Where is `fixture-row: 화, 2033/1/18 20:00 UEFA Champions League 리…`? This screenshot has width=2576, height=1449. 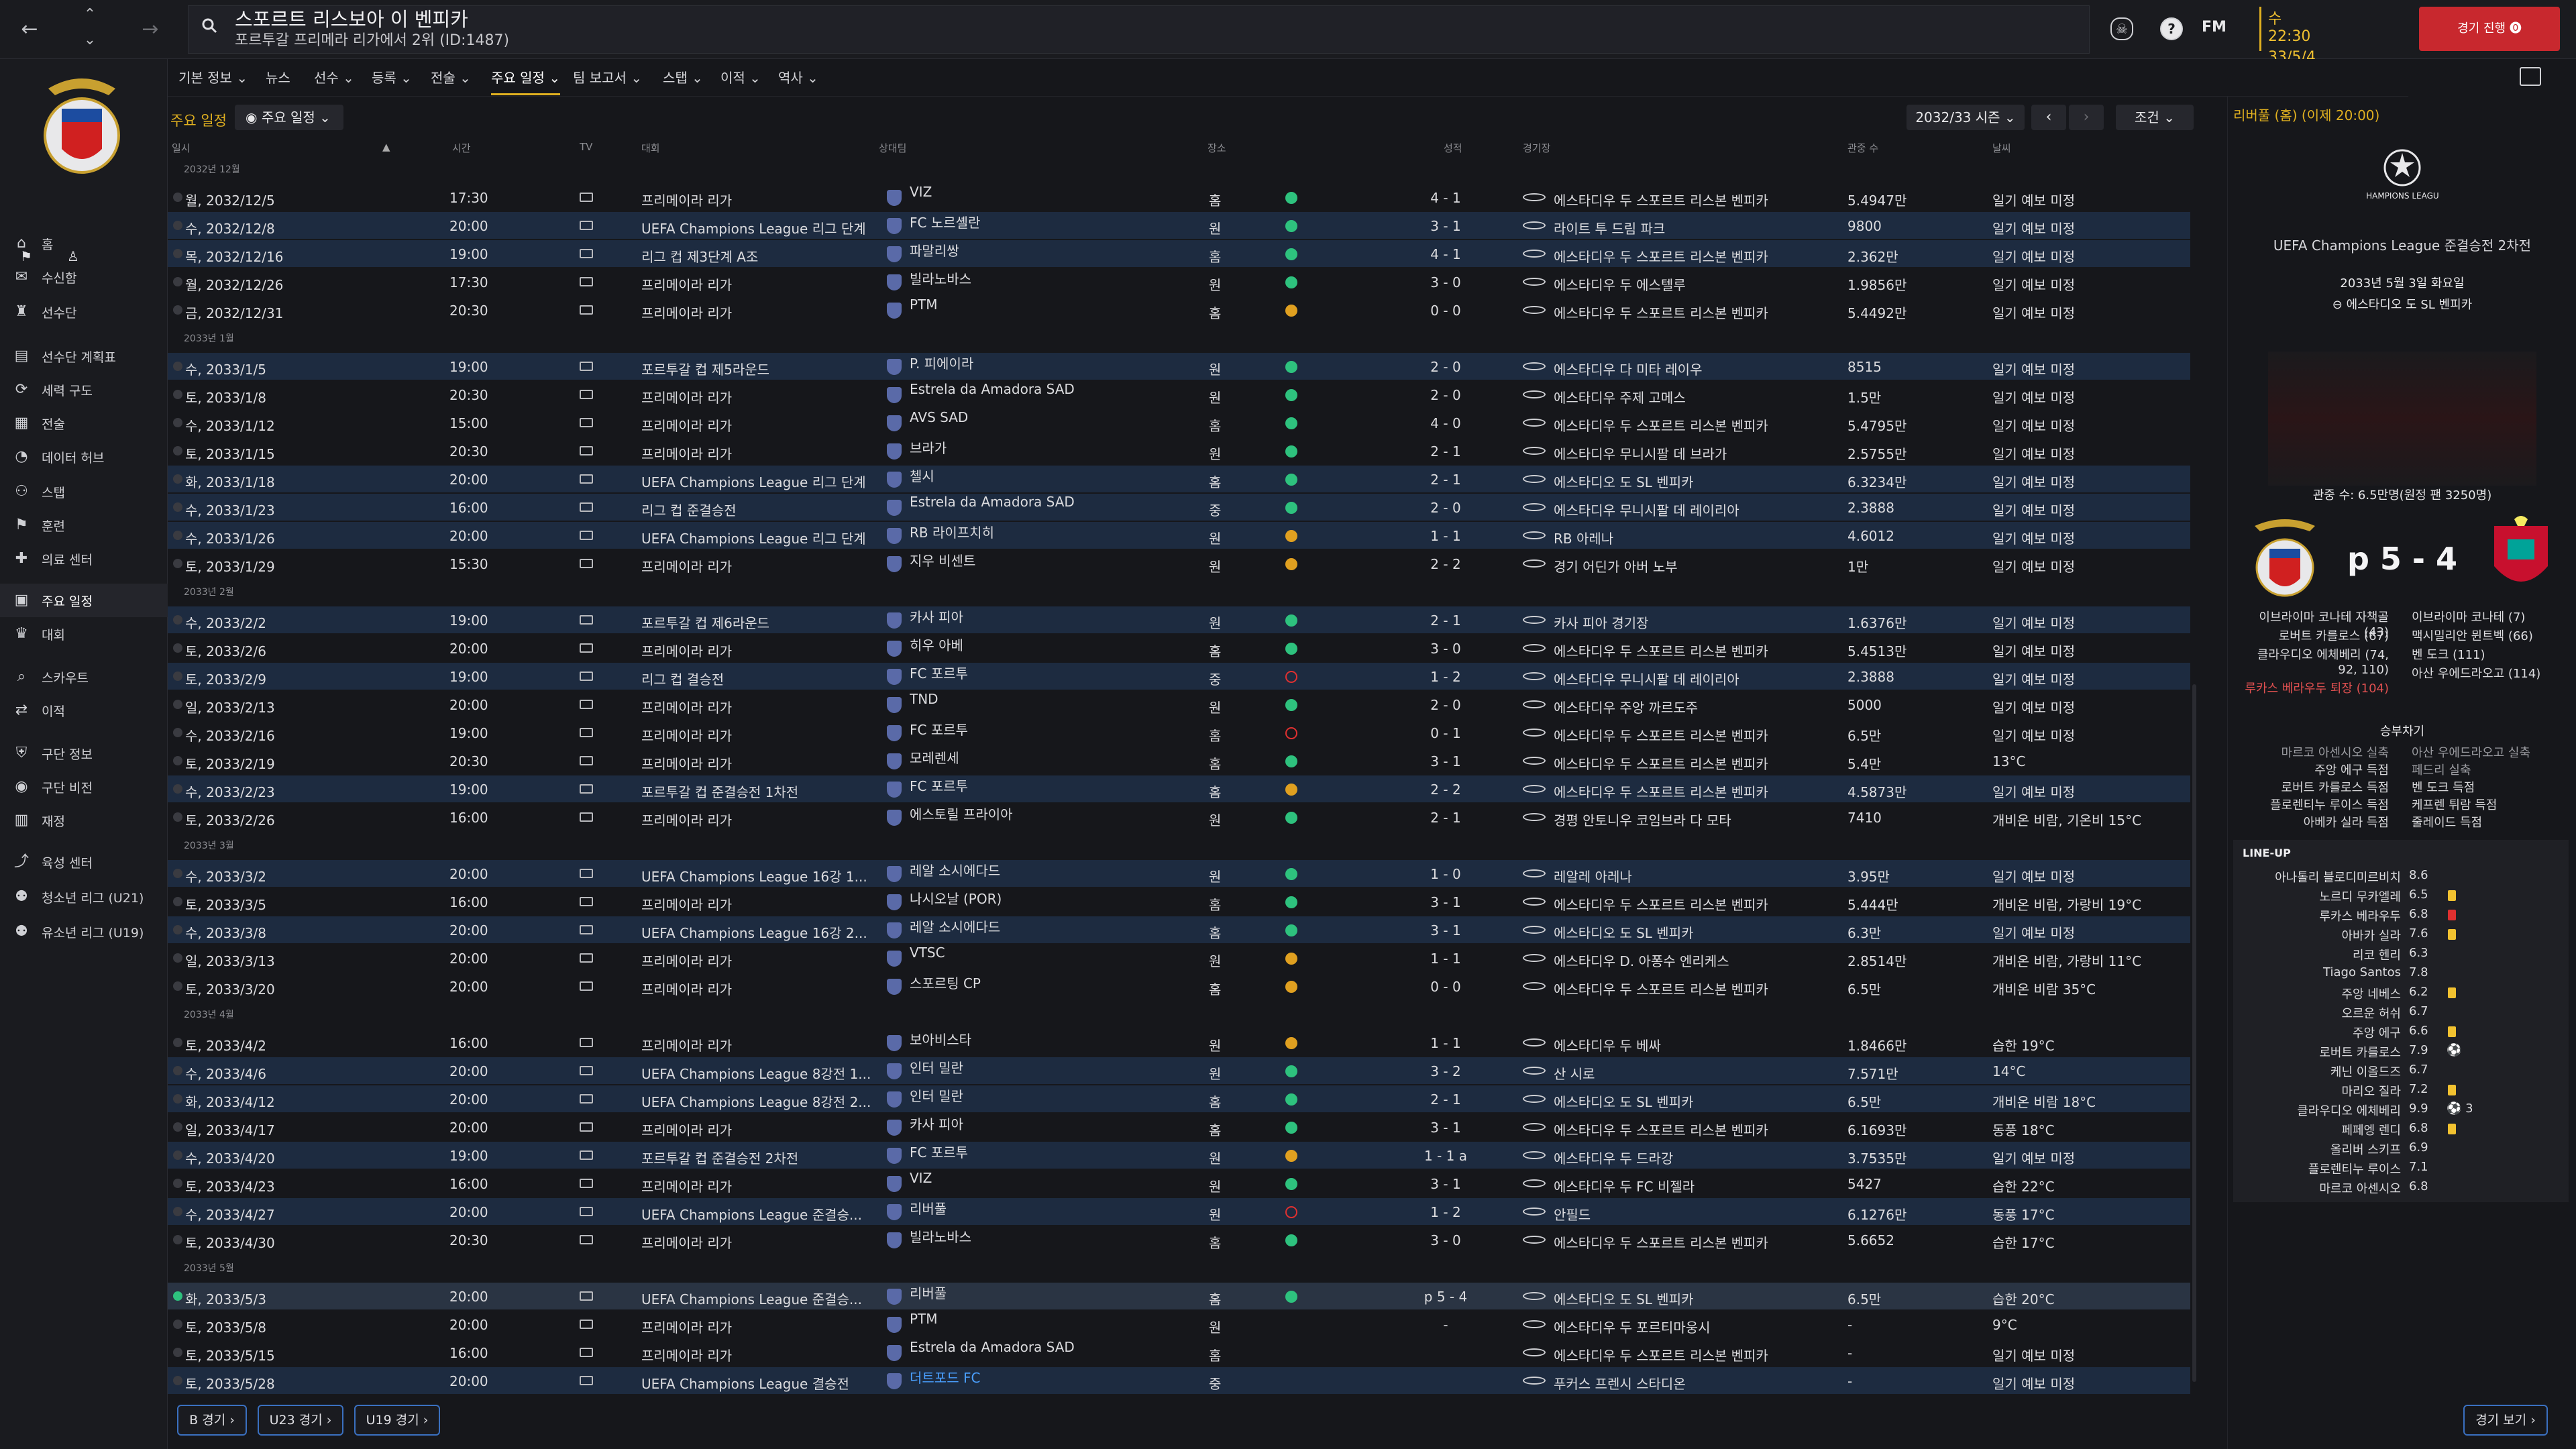
fixture-row: 화, 2033/1/18 20:00 UEFA Champions League 리… is located at coordinates (1179, 479).